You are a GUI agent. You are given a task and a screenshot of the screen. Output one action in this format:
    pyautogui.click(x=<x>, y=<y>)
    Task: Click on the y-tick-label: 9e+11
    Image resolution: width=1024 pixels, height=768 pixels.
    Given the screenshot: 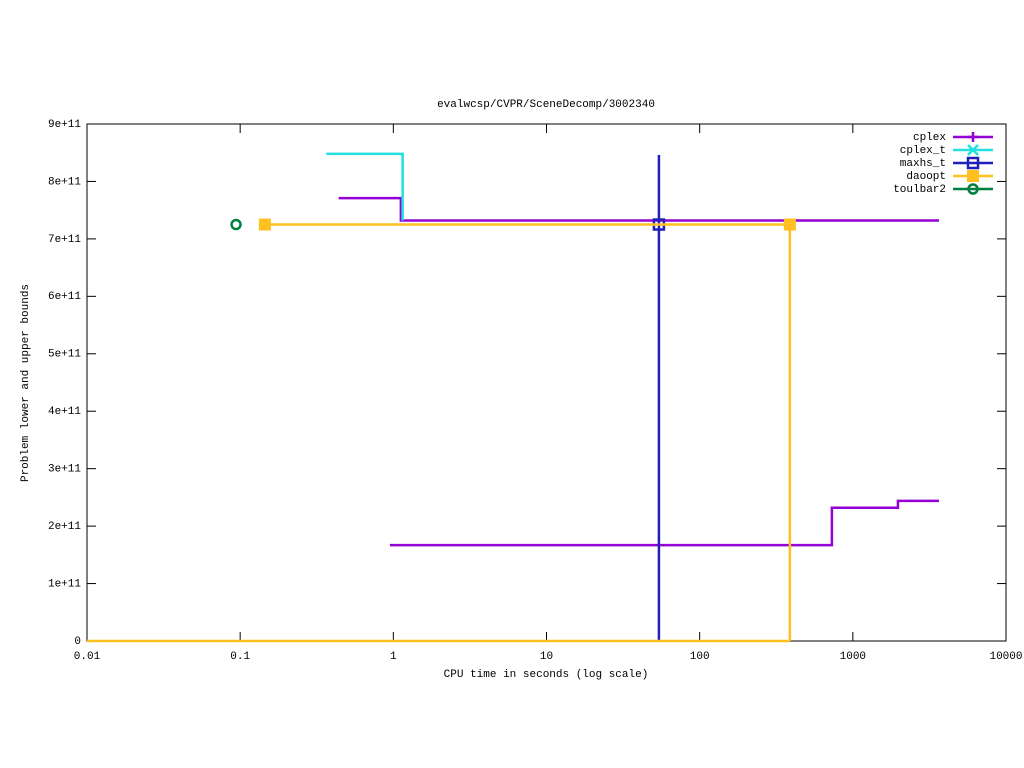 What is the action you would take?
    pyautogui.click(x=64, y=125)
    